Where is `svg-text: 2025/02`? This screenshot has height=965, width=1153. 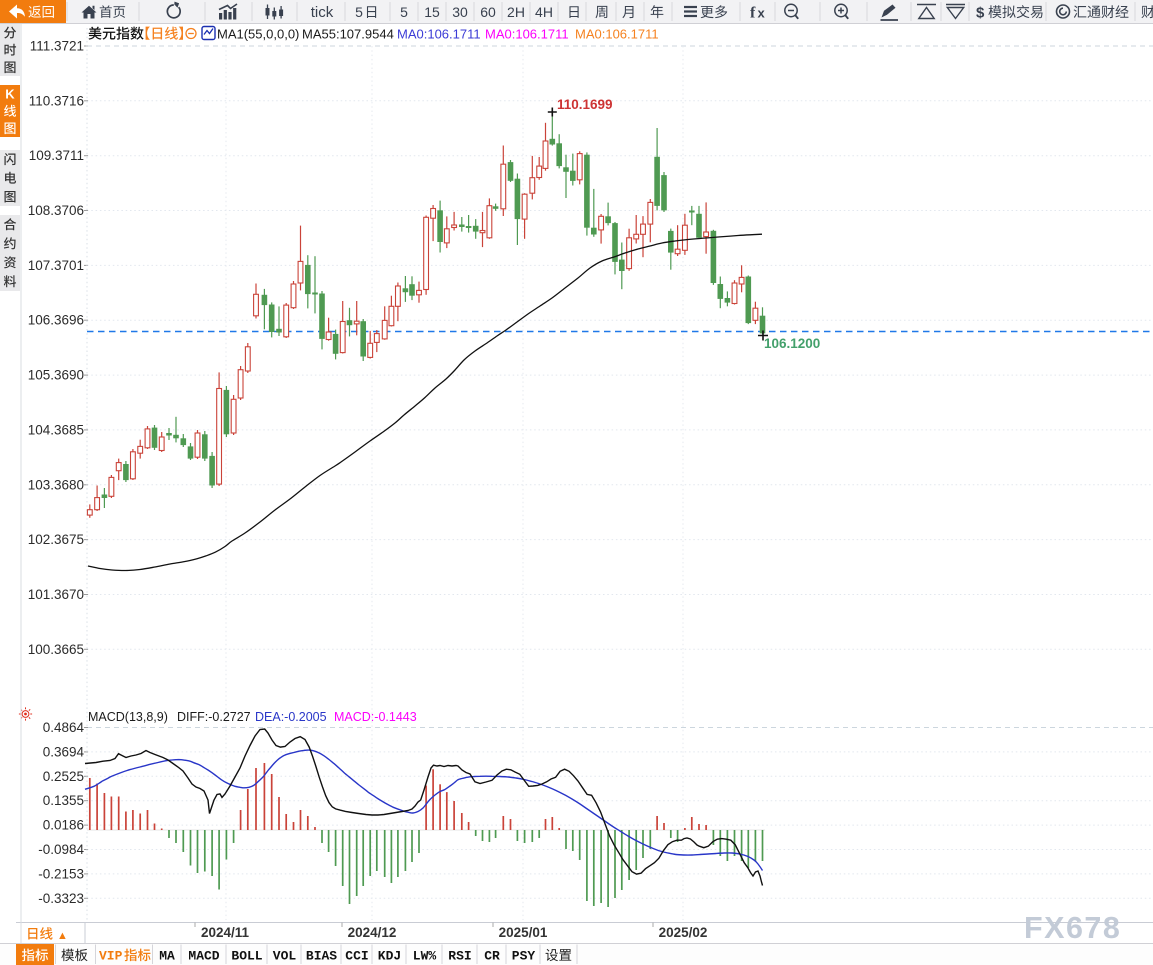
svg-text: 2025/02 is located at coordinates (683, 932).